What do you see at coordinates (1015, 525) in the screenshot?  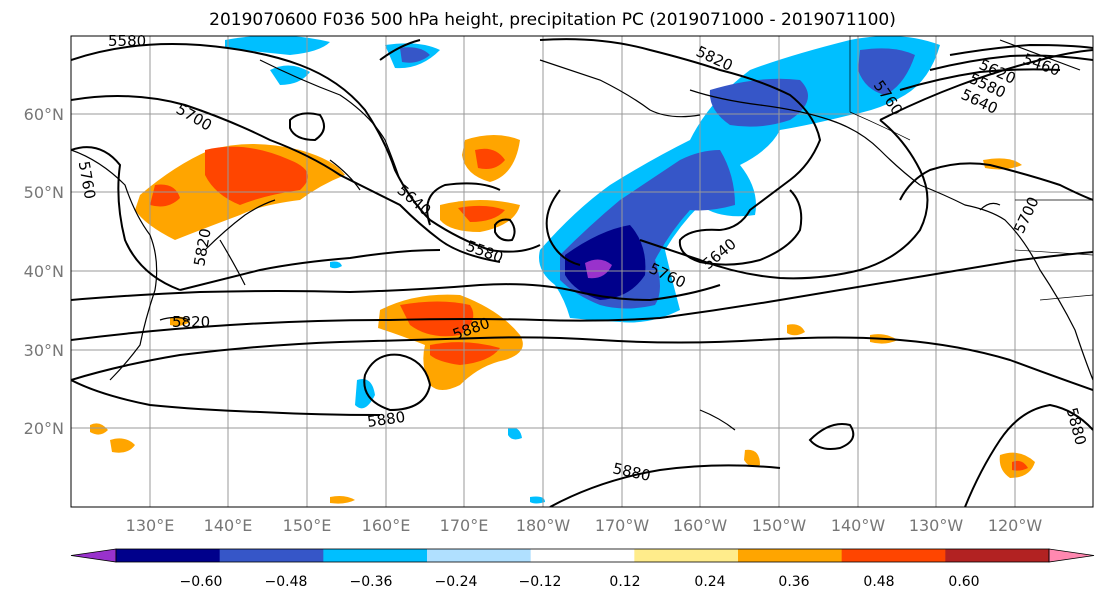 I see `lon-label: 120°W` at bounding box center [1015, 525].